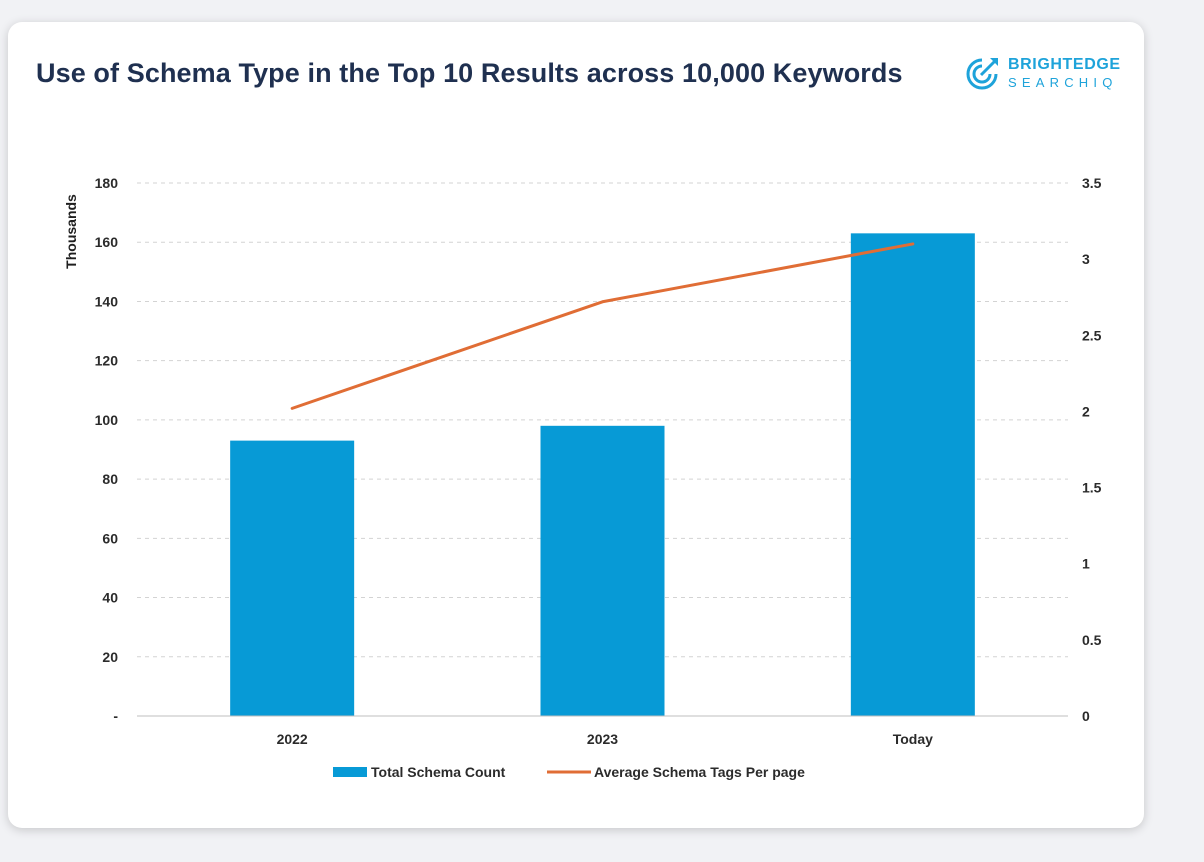  I want to click on y2-tick-label: 1, so click(1086, 564).